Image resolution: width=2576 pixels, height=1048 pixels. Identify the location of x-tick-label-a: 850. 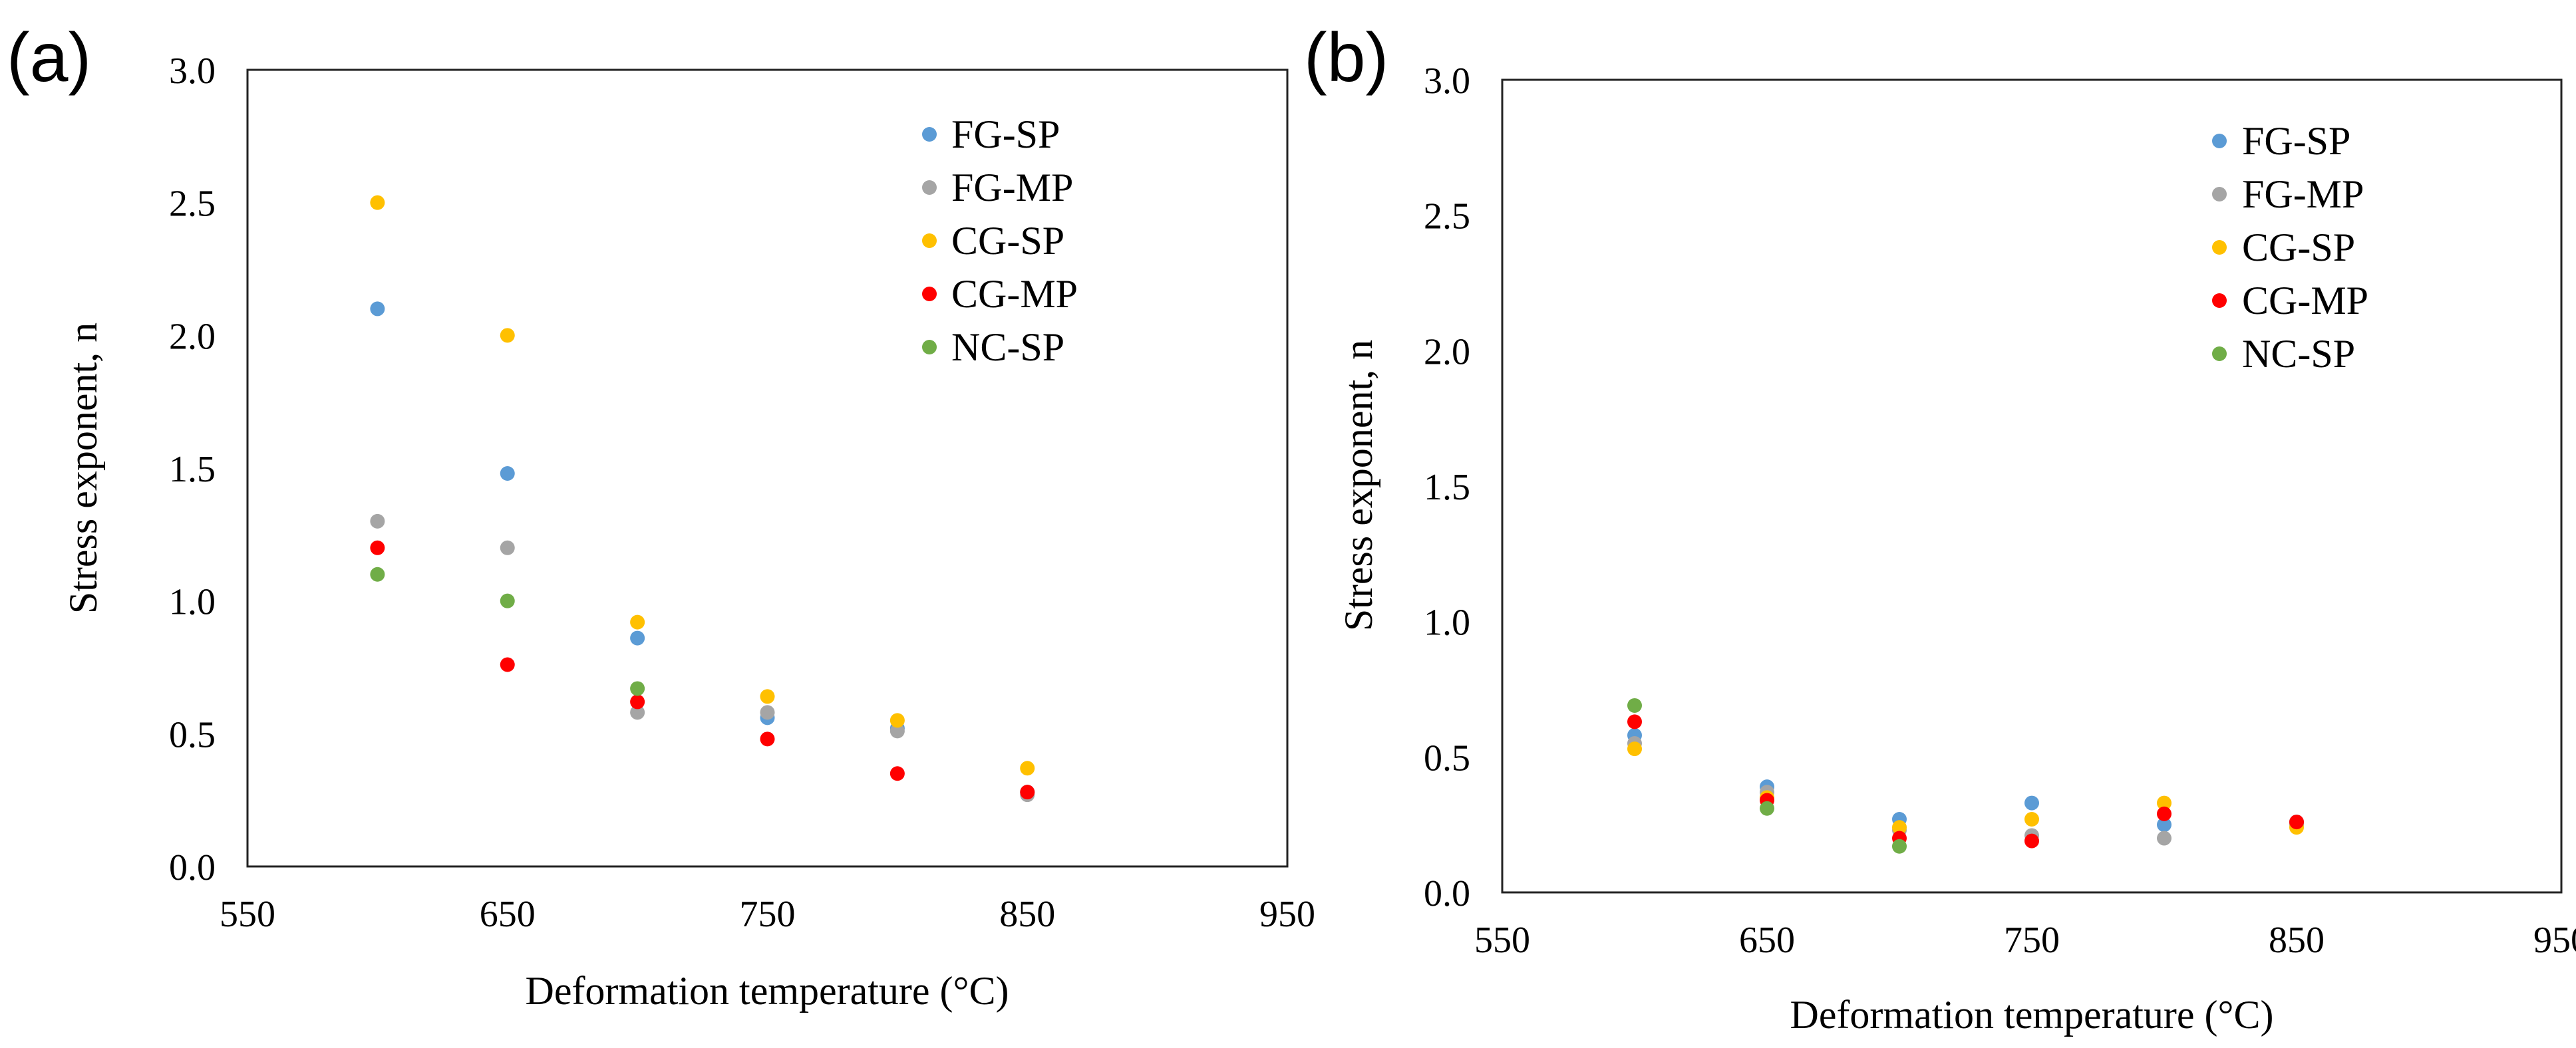
(1027, 914).